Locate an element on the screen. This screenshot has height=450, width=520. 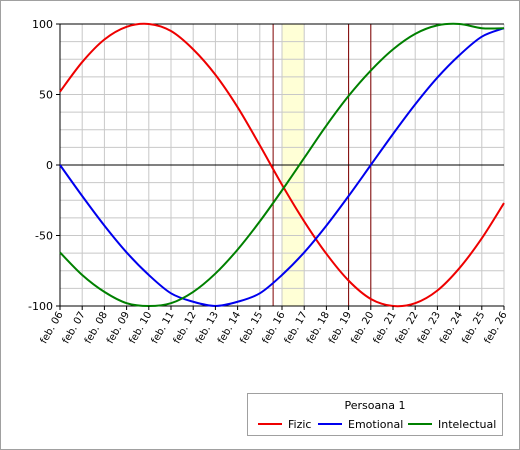
legend-item-emotional: Emotional is located at coordinates (360, 424).